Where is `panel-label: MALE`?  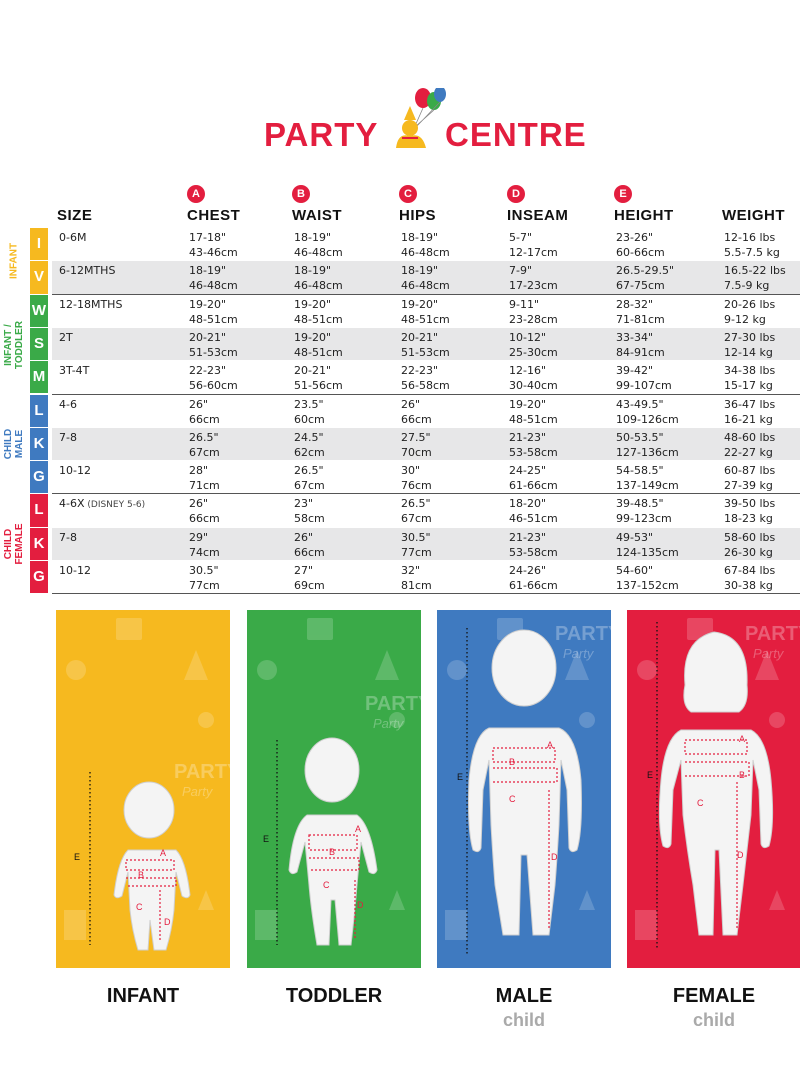
panel-label: MALE is located at coordinates (524, 996).